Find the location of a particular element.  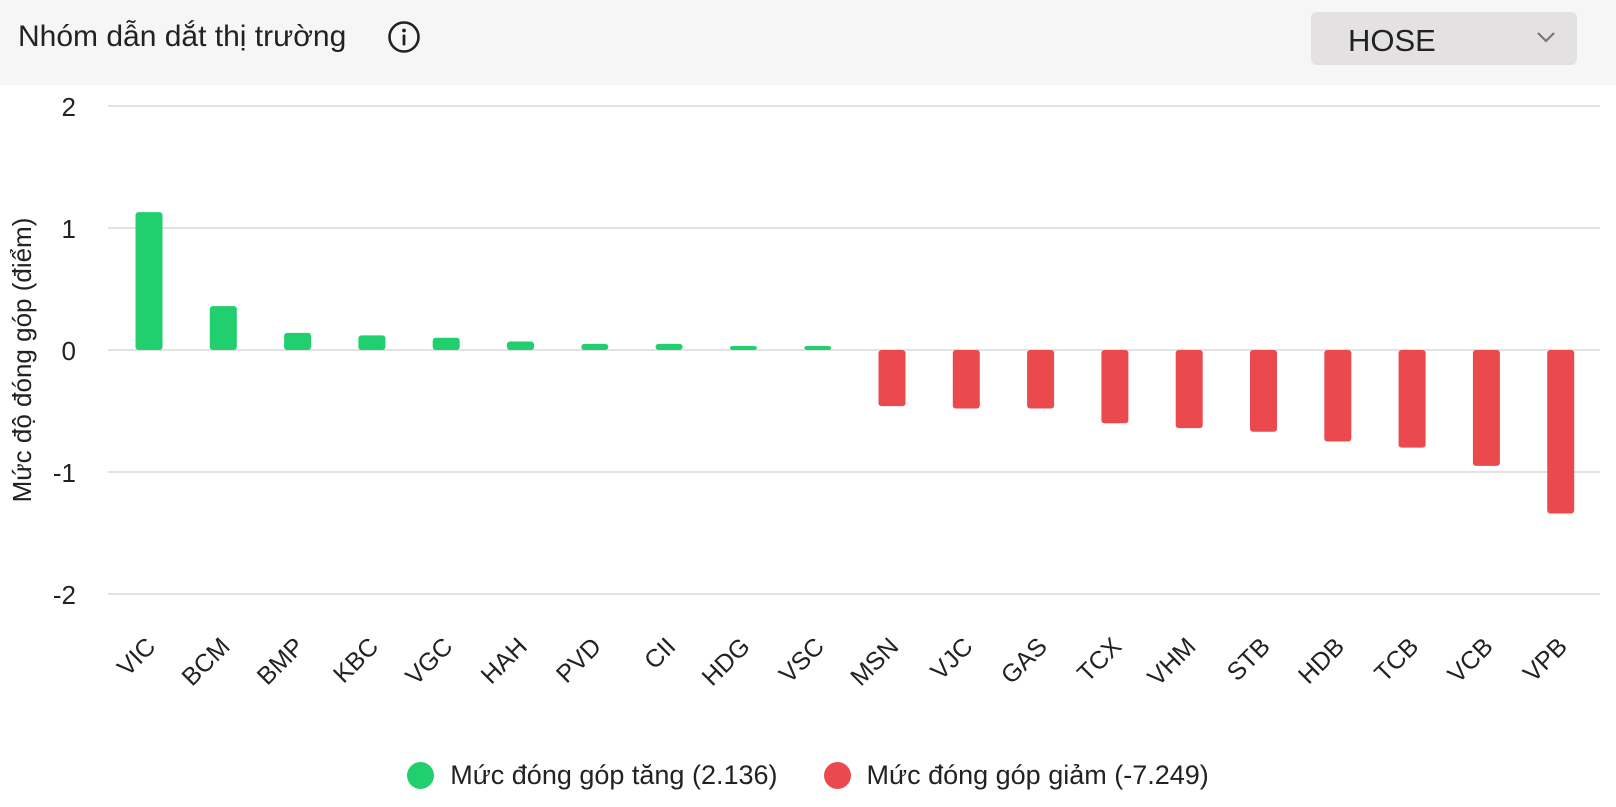

x-tick-label: VCB is located at coordinates (1470, 660).